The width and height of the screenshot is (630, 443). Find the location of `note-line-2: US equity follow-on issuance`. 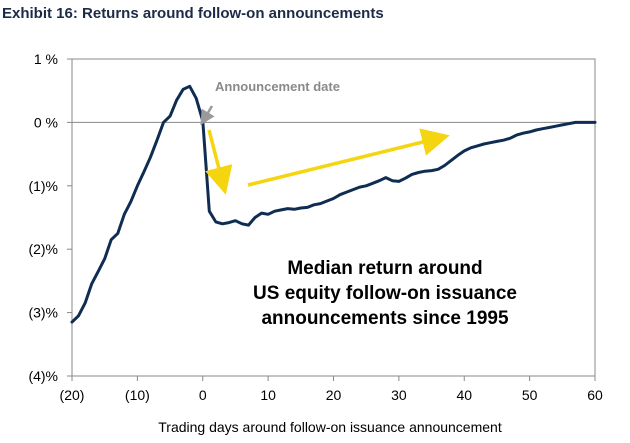

note-line-2: US equity follow-on issuance is located at coordinates (385, 293).